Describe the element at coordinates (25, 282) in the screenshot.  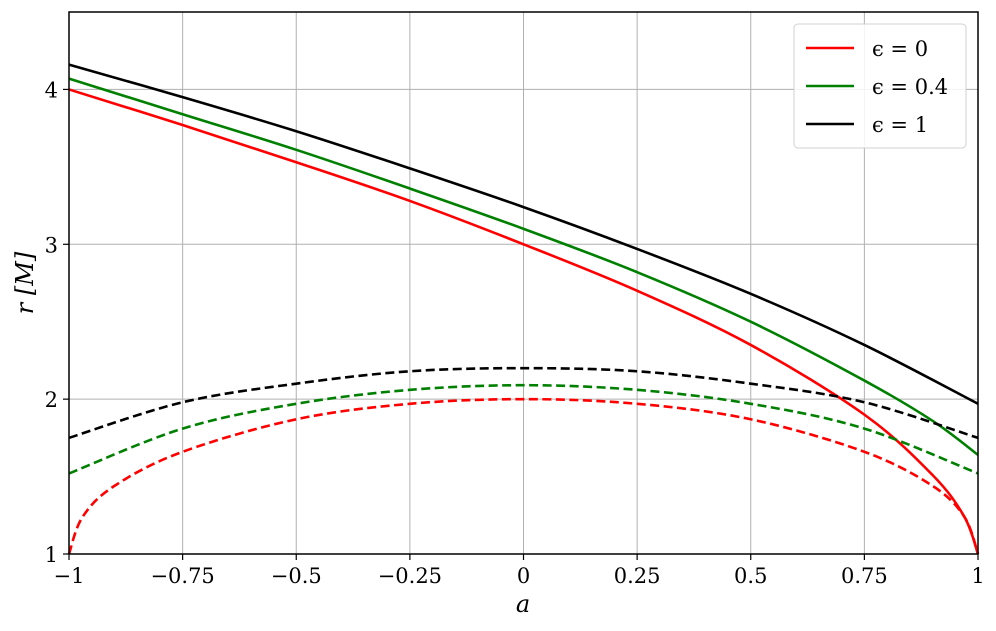
I see `y-axis-label: r [M]` at that location.